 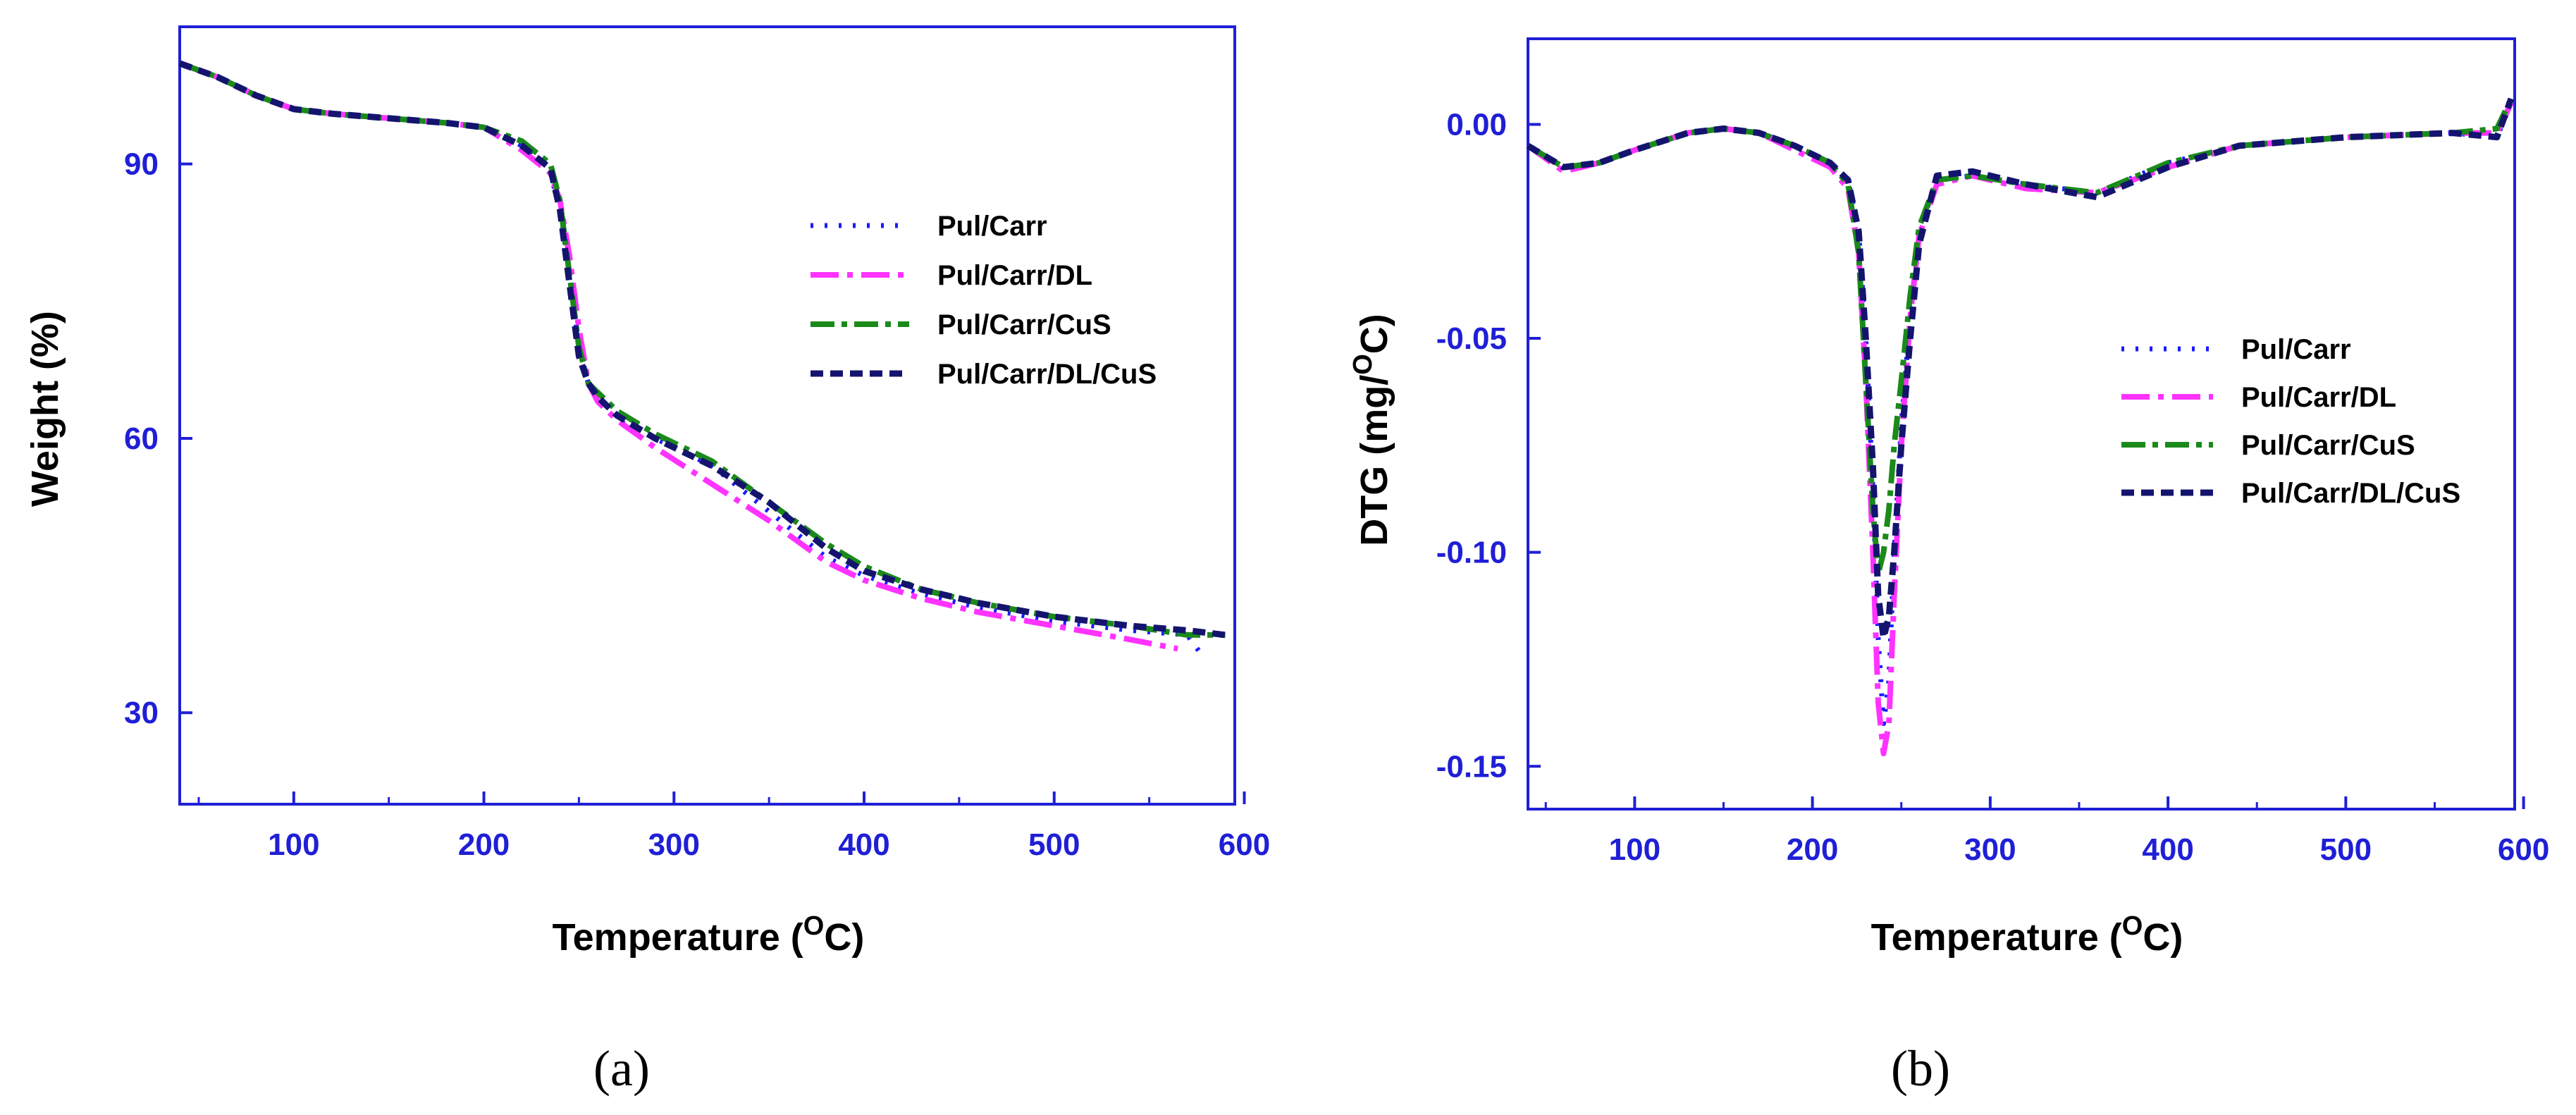 What do you see at coordinates (45, 409) in the screenshot?
I see `y-axis-title-a: Weight (%)` at bounding box center [45, 409].